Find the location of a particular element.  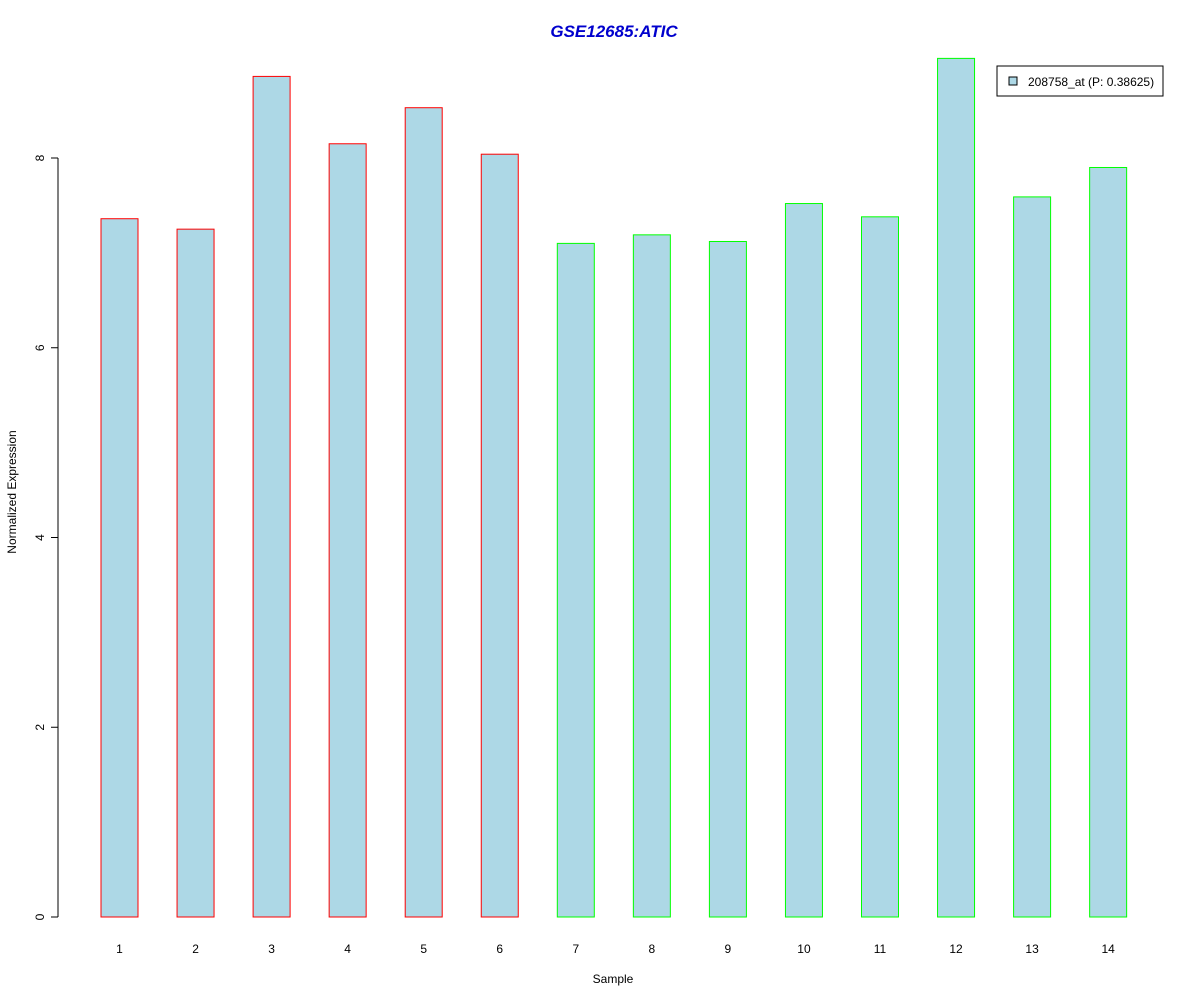

x-tick-label: 9 is located at coordinates (728, 949).